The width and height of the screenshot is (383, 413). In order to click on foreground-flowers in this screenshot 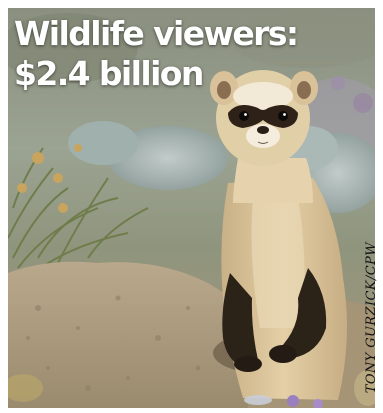, I will do `click(283, 401)`.